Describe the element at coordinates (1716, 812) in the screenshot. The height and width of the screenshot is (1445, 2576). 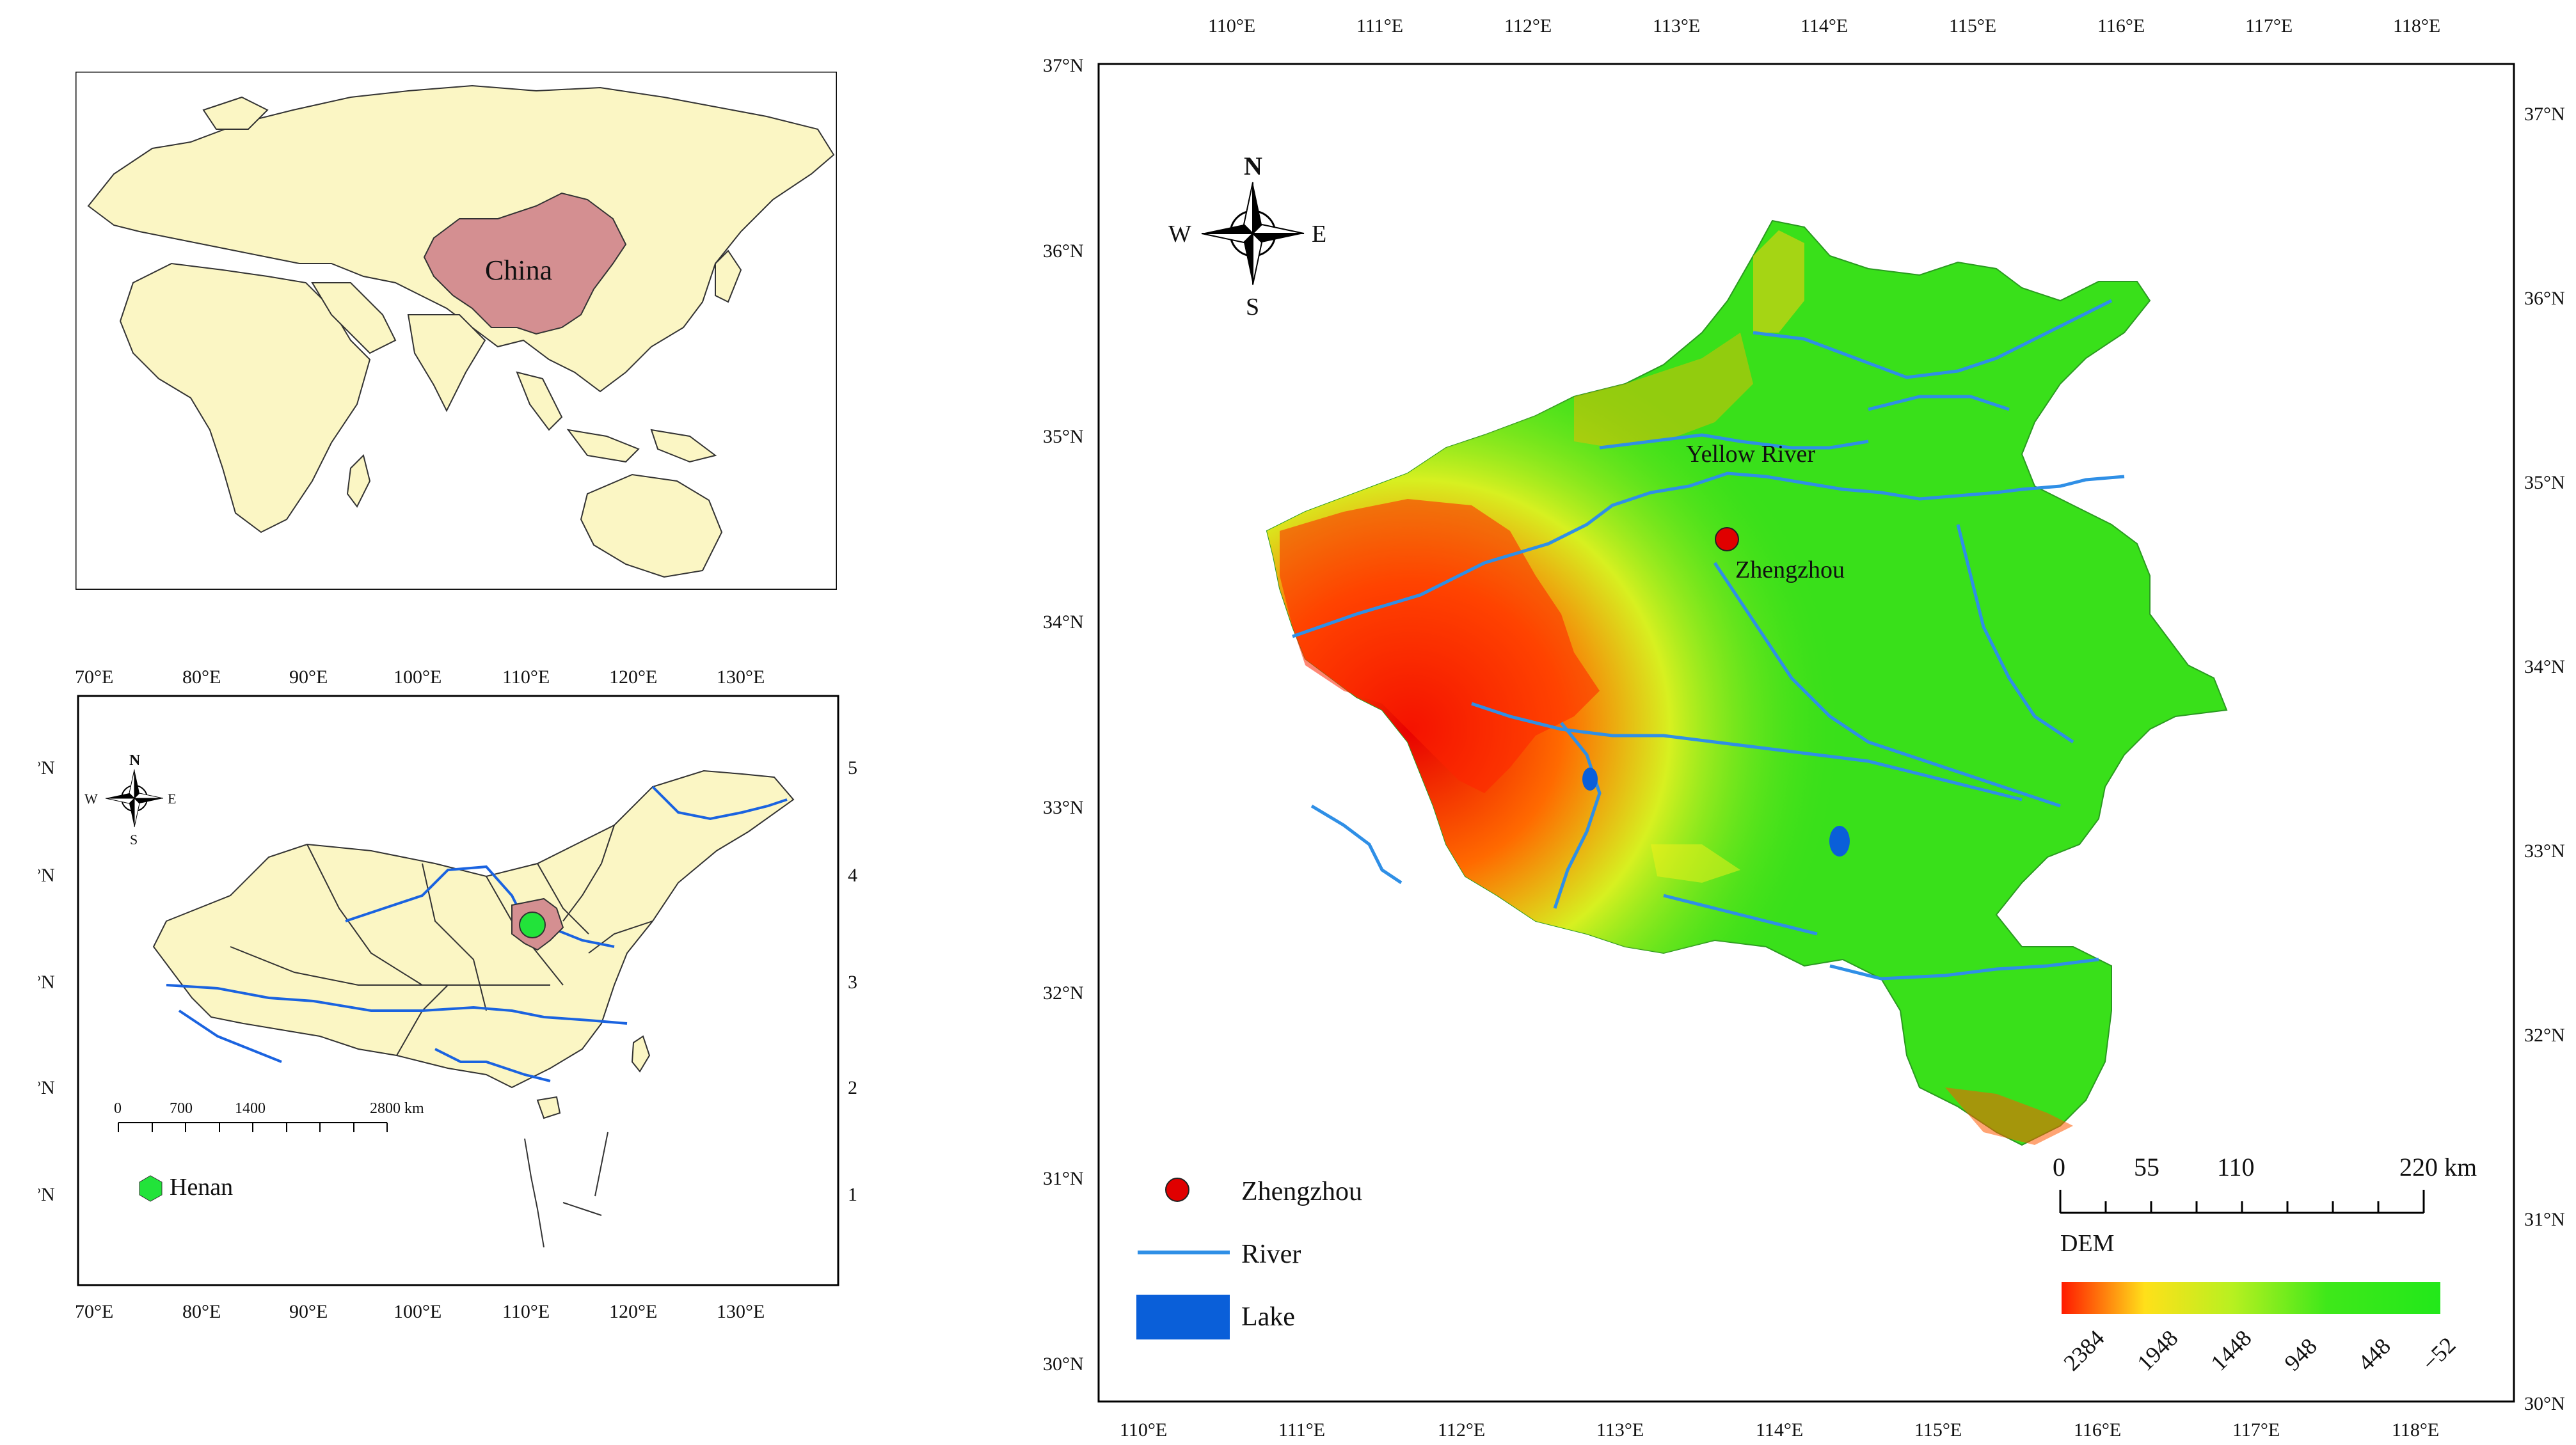
I see `henan-lakes` at that location.